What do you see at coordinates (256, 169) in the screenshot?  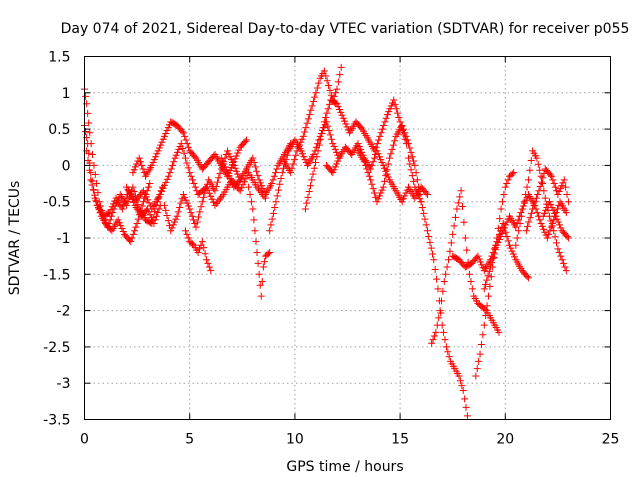 I see `series-sat-h` at bounding box center [256, 169].